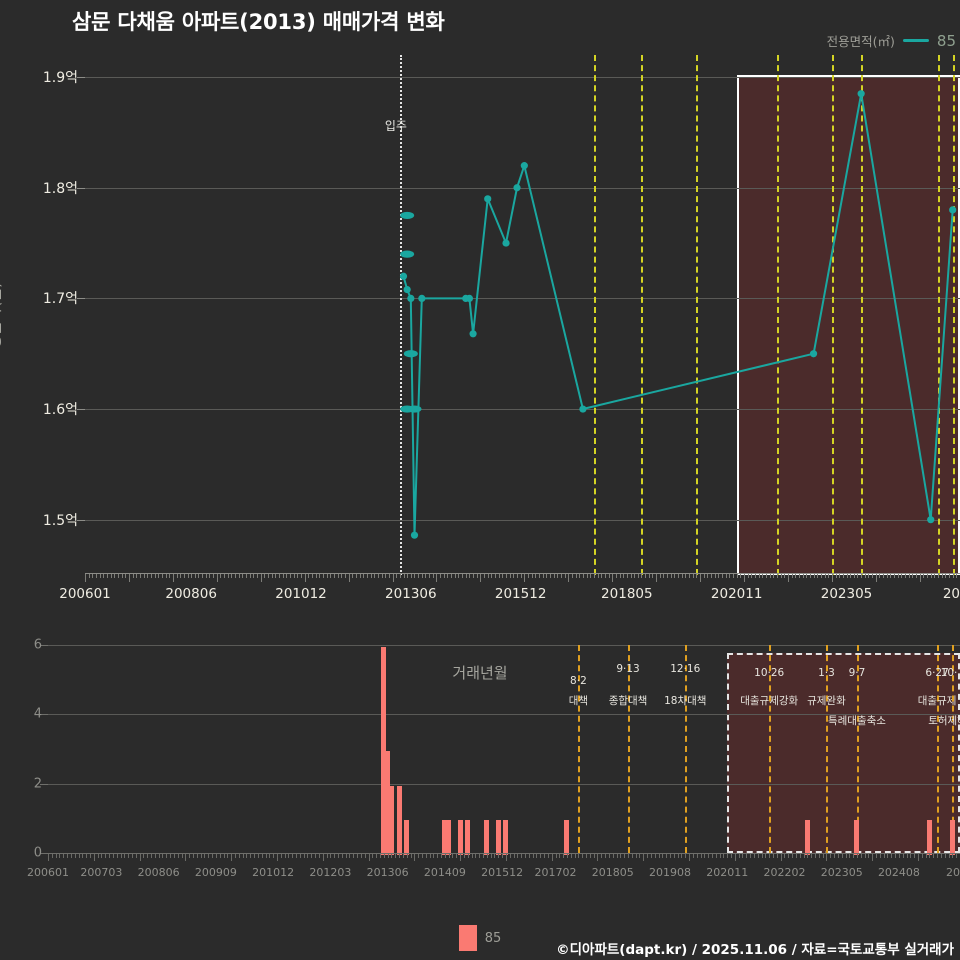  I want to click on volume-x-axis, so click(504, 853).